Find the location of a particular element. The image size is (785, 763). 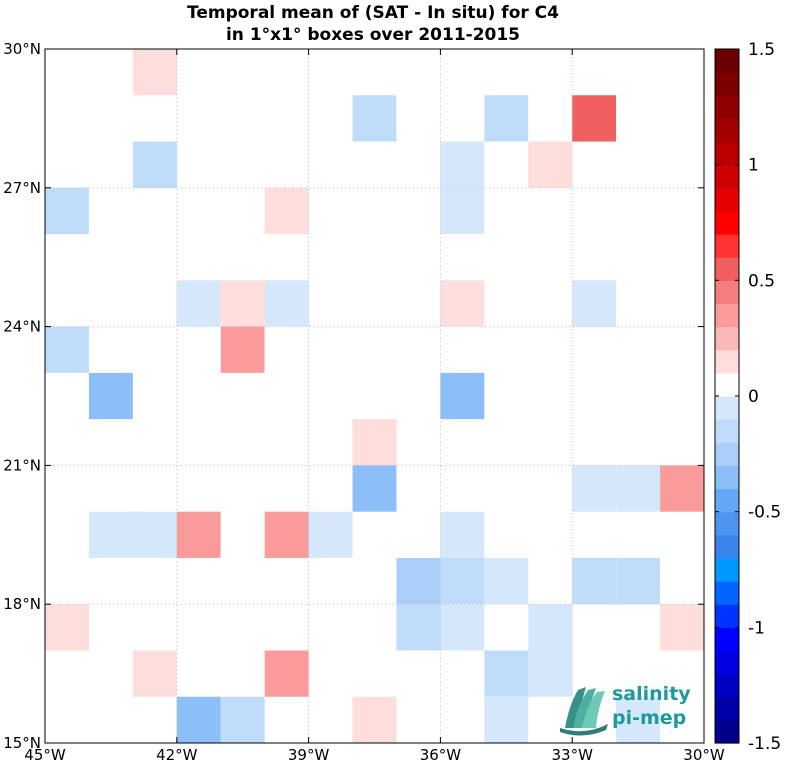

x-tick-label: 39°W is located at coordinates (309, 754).